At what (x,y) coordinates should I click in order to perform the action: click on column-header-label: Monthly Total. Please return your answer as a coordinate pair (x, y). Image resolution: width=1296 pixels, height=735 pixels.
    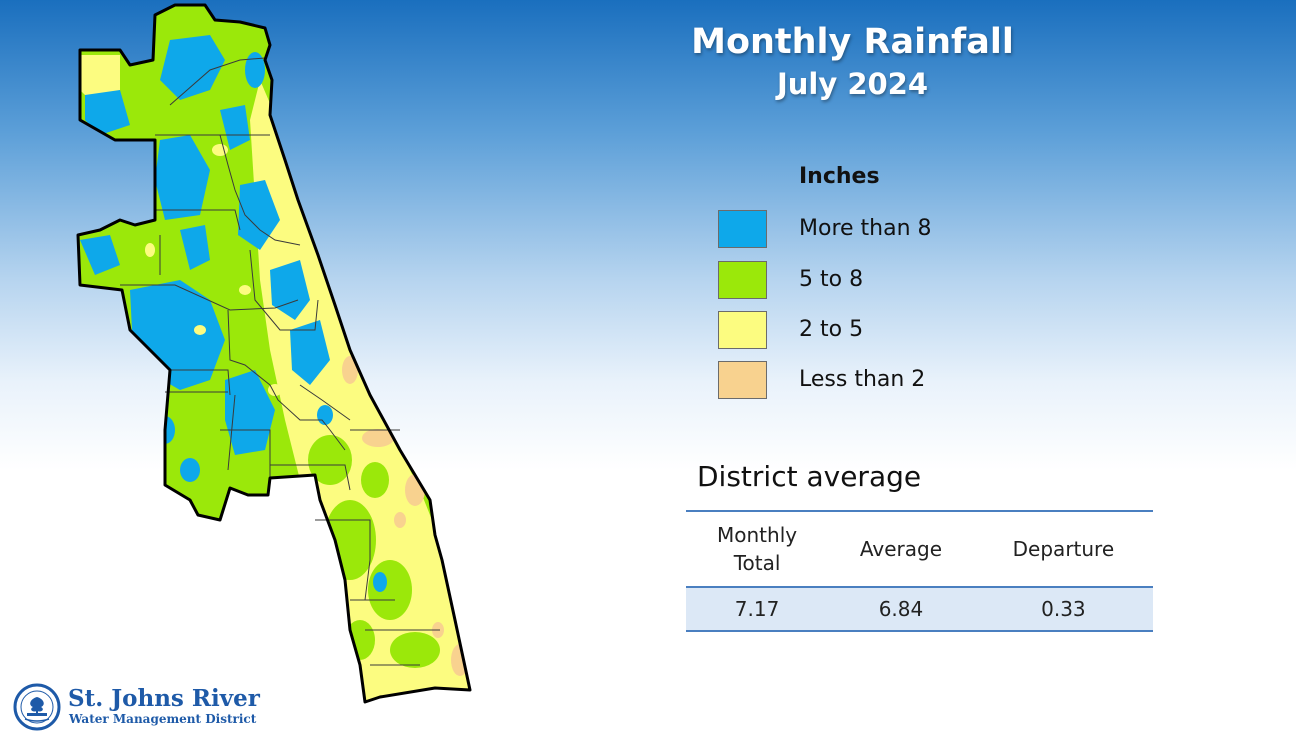
    Looking at the image, I should click on (757, 549).